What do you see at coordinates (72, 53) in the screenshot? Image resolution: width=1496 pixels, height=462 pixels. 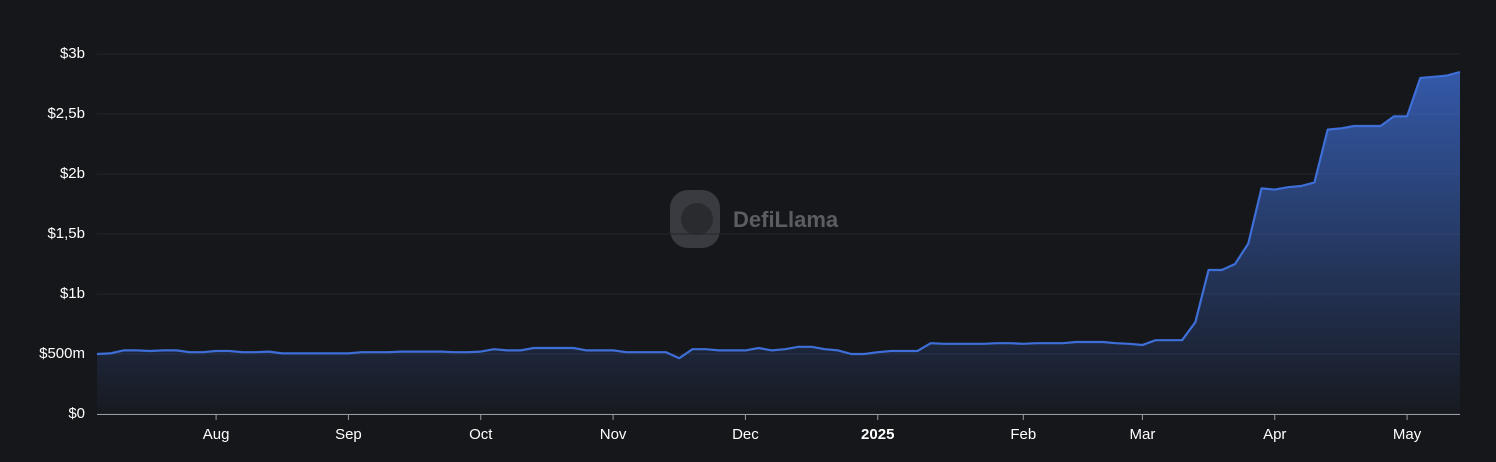 I see `y-tick-label: $3b` at bounding box center [72, 53].